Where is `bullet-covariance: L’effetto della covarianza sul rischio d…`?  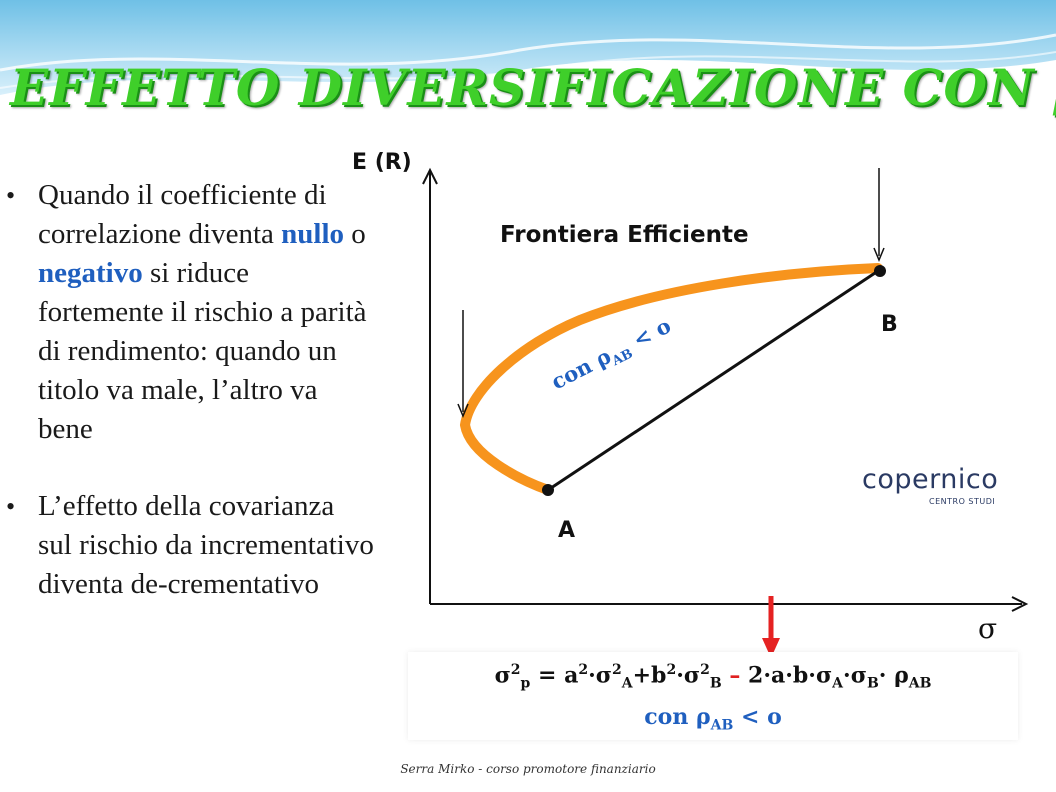
bullet-covariance: L’effetto della covarianza sul rischio d… is located at coordinates (187, 545).